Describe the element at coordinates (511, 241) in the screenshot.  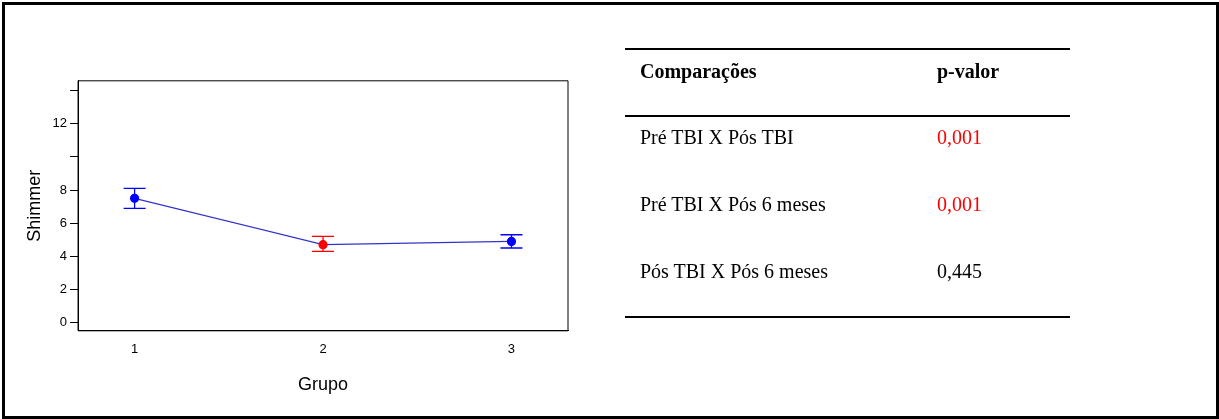
I see `point` at that location.